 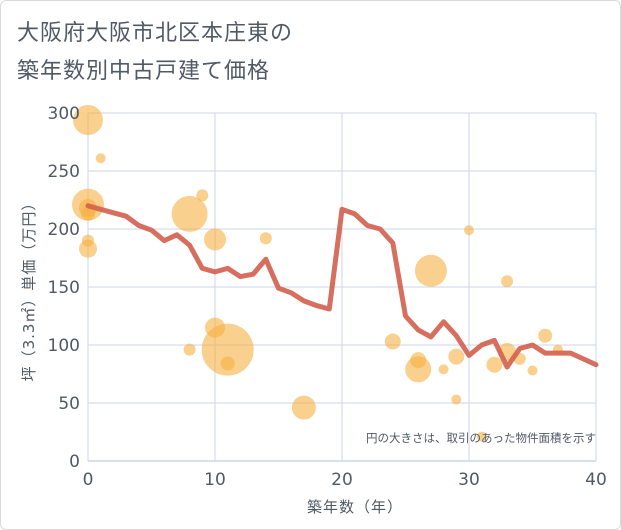 What do you see at coordinates (64, 230) in the screenshot?
I see `y-tick-label: 200` at bounding box center [64, 230].